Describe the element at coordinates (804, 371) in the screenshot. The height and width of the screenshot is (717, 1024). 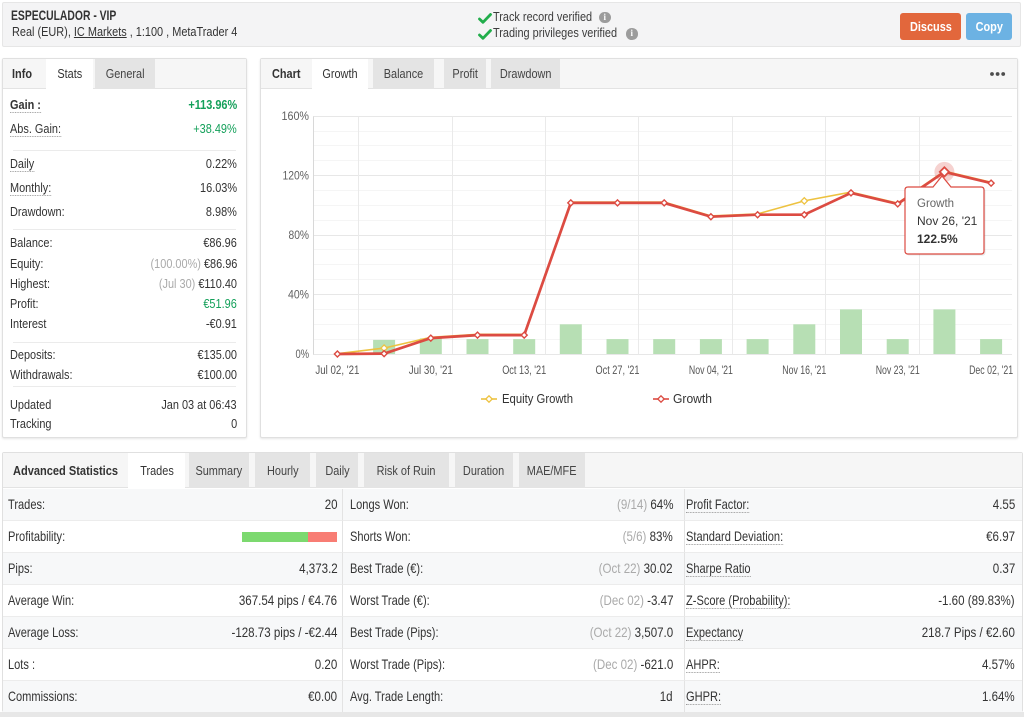
I see `svg-text: Nov 16, '21` at that location.